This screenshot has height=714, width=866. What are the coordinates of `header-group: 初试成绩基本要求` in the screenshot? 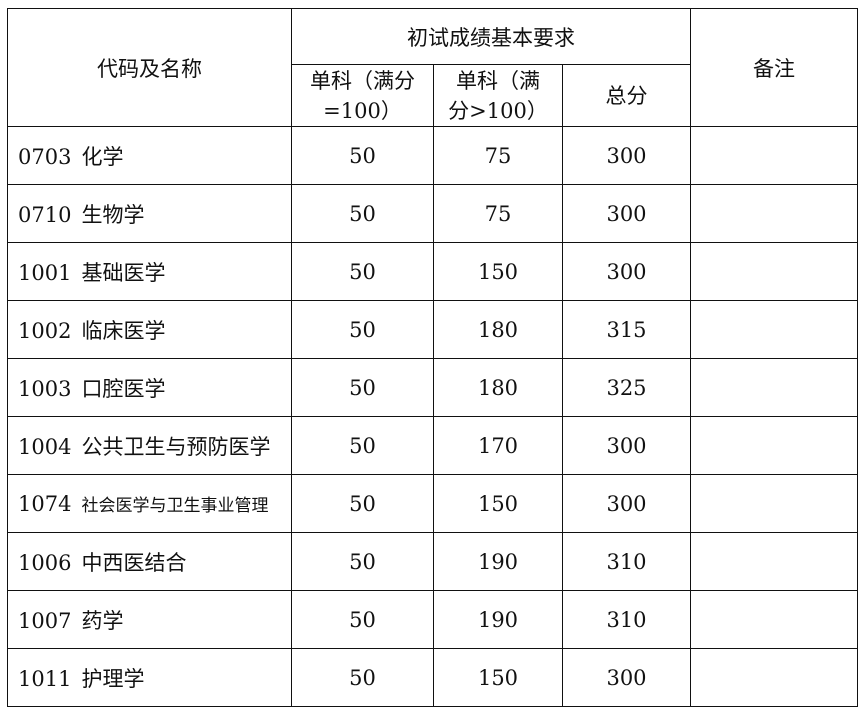 It's located at (491, 36).